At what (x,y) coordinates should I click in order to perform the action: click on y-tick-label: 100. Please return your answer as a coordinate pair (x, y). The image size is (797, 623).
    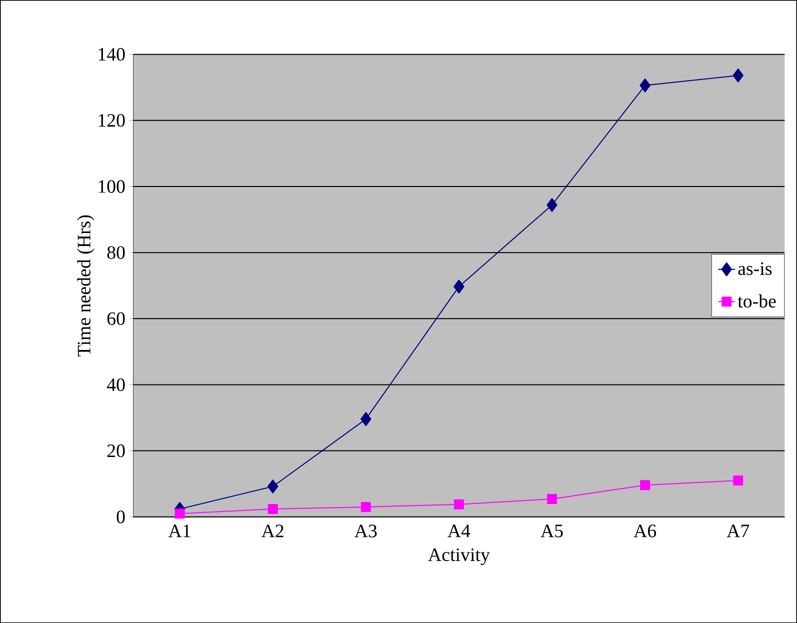
    Looking at the image, I should click on (111, 186).